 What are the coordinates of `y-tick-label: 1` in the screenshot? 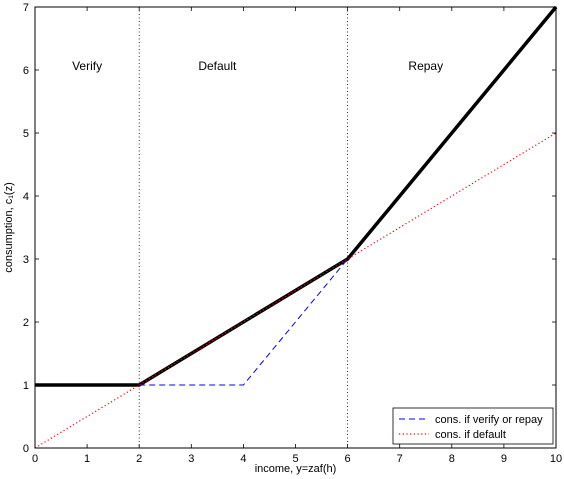 It's located at (26, 386).